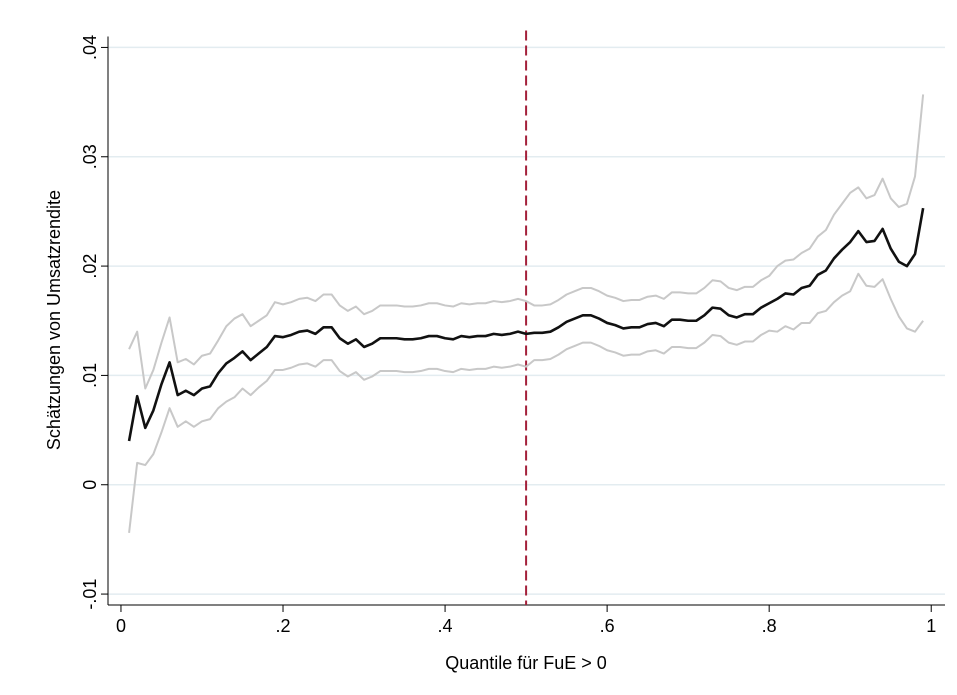 This screenshot has width=957, height=695. What do you see at coordinates (54, 320) in the screenshot?
I see `y-axis-title: Schätzungen von Umsatzrendite` at bounding box center [54, 320].